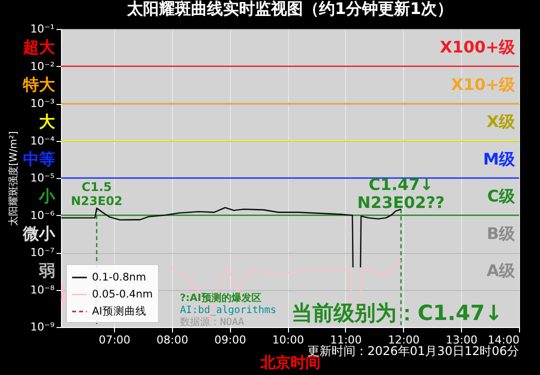  I want to click on annotation: ?:AI预测的爆发区, so click(221, 298).